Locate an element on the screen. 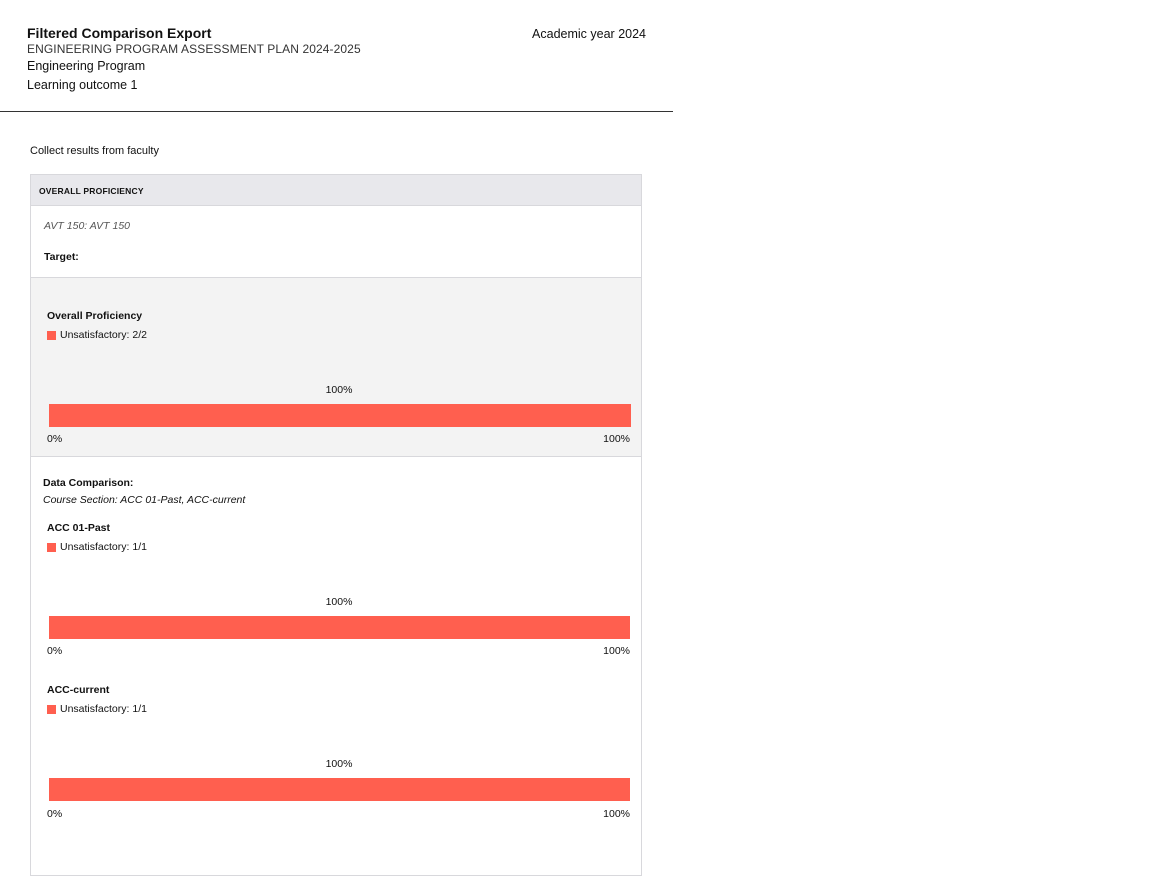 Image resolution: width=1152 pixels, height=876 pixels. current-axis-max: 100% is located at coordinates (616, 814).